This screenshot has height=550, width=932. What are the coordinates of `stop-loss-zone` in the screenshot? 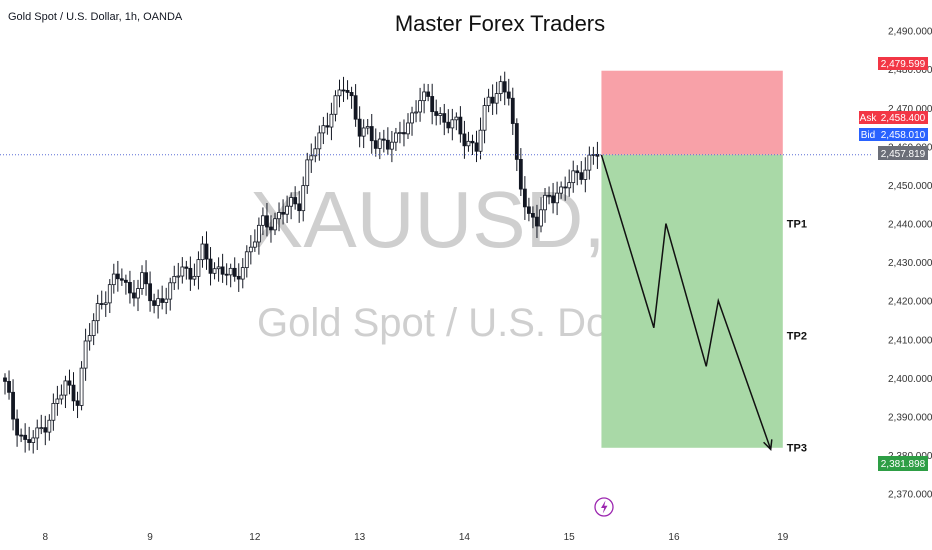 It's located at (692, 112).